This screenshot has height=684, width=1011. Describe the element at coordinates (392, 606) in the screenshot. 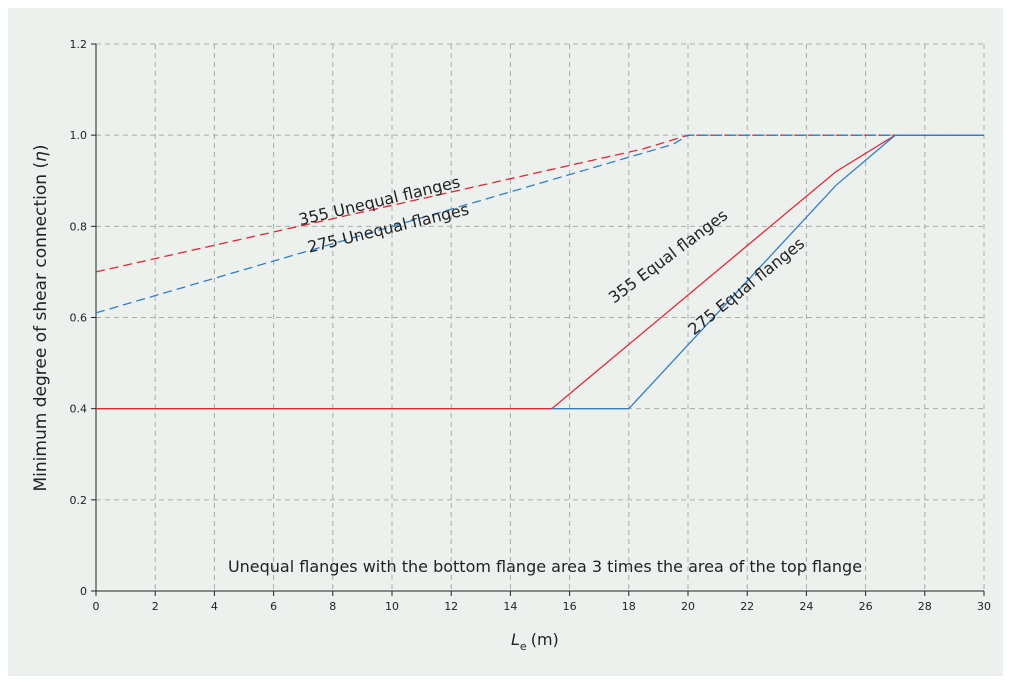

I see `x-tick-label: 10` at that location.